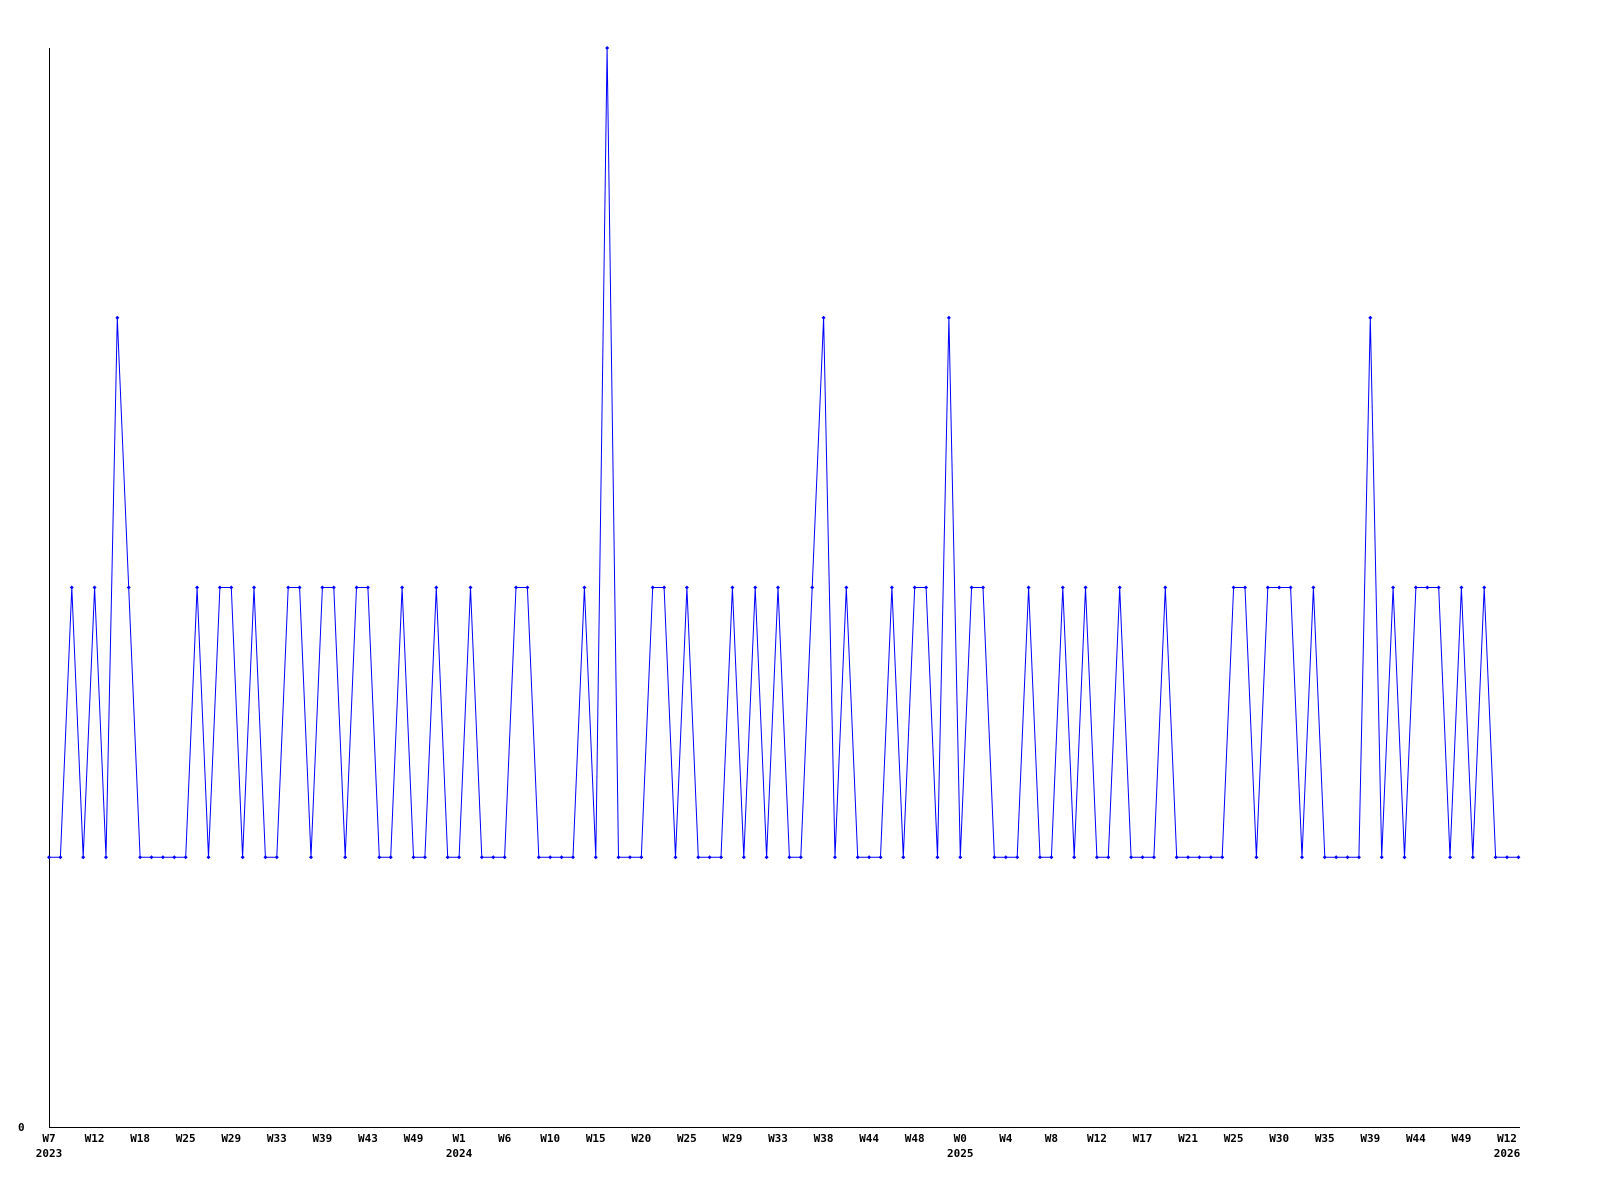 The height and width of the screenshot is (1200, 1600). What do you see at coordinates (505, 1138) in the screenshot?
I see `x-tick-label: W6` at bounding box center [505, 1138].